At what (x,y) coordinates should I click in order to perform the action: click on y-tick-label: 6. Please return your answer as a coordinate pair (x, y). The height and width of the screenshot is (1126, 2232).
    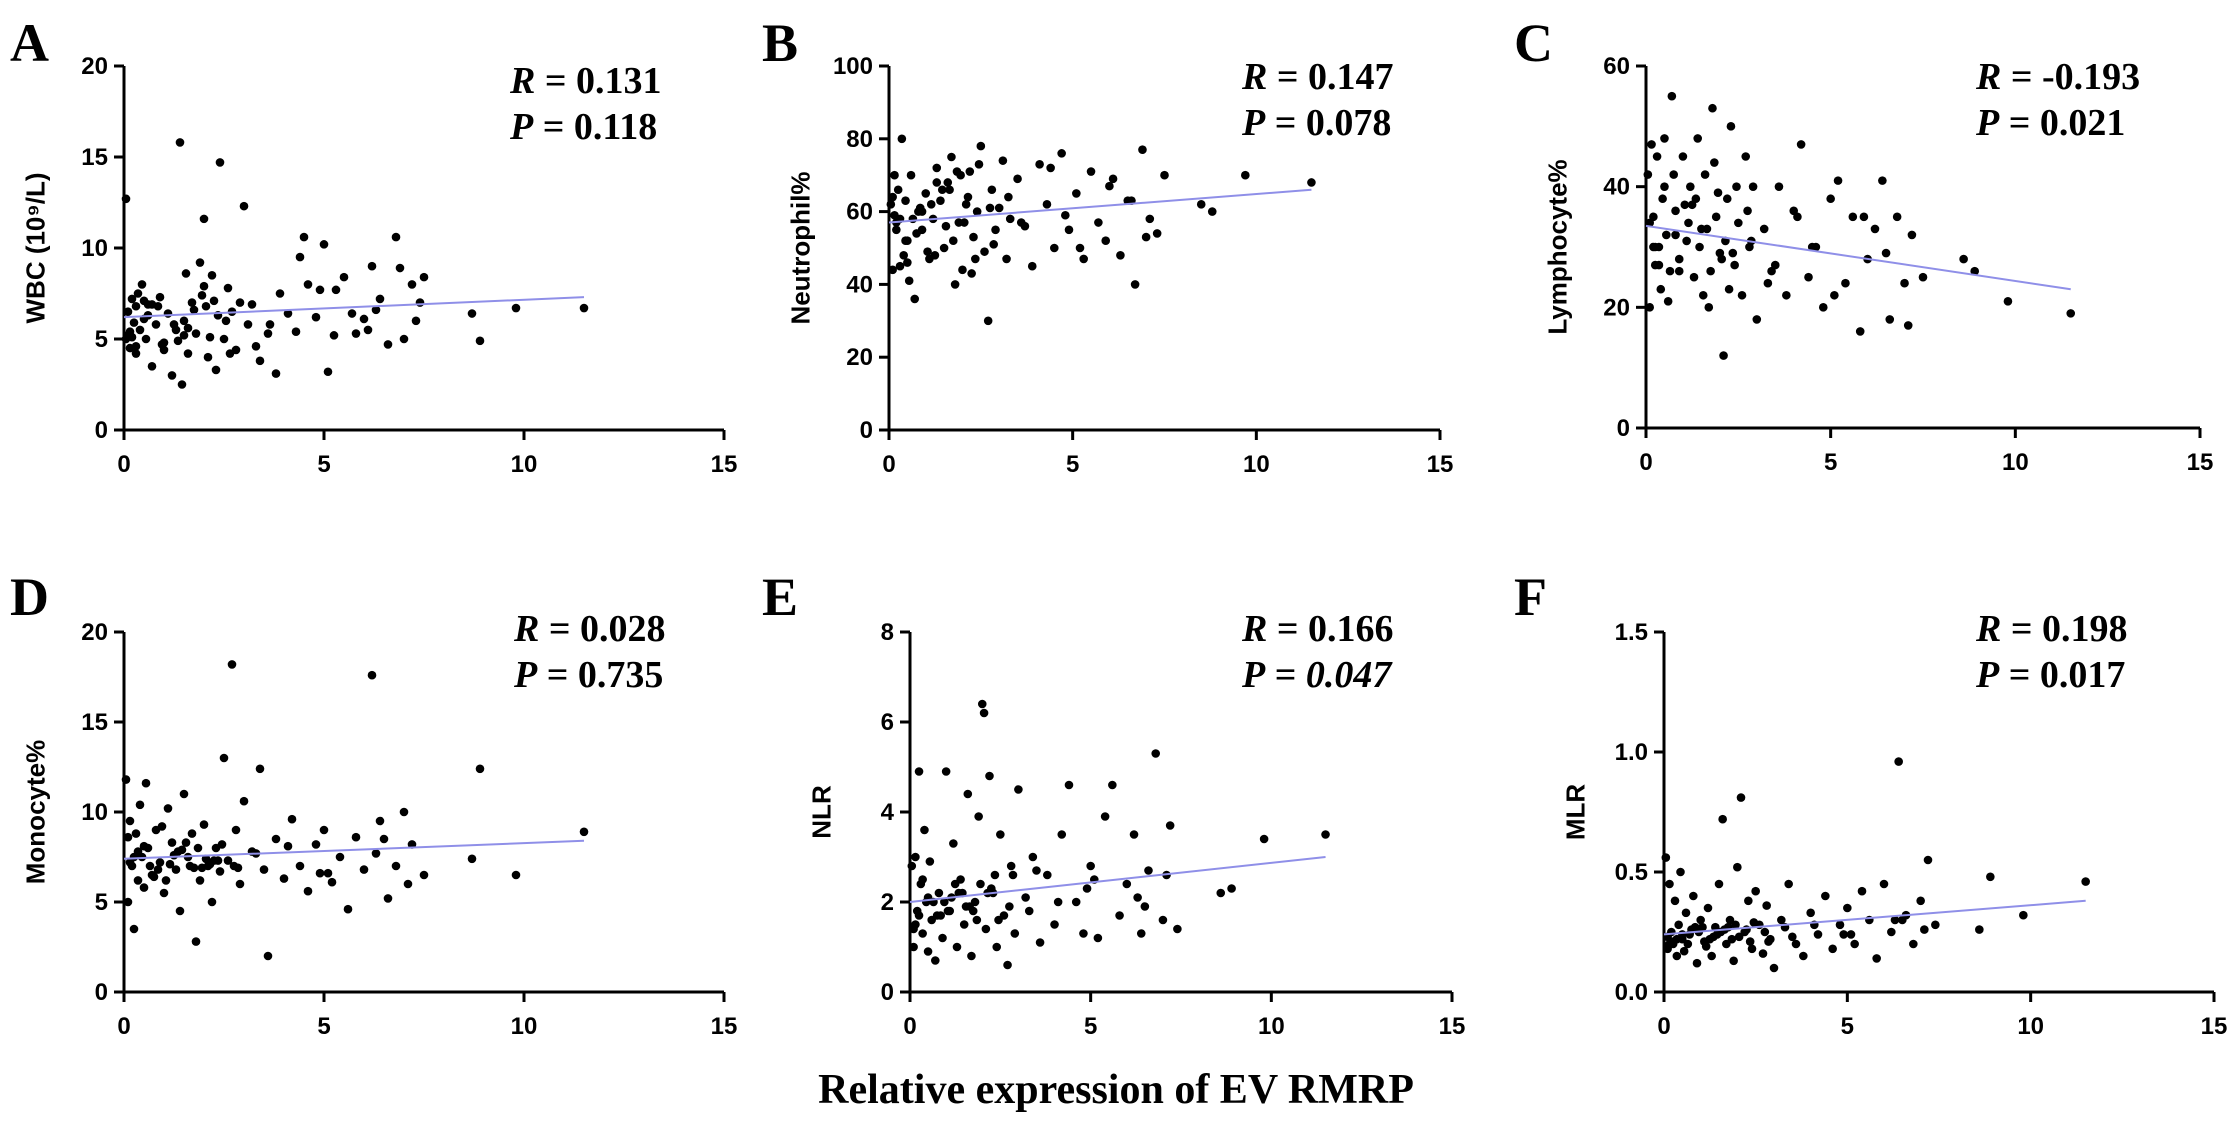
    Looking at the image, I should click on (887, 722).